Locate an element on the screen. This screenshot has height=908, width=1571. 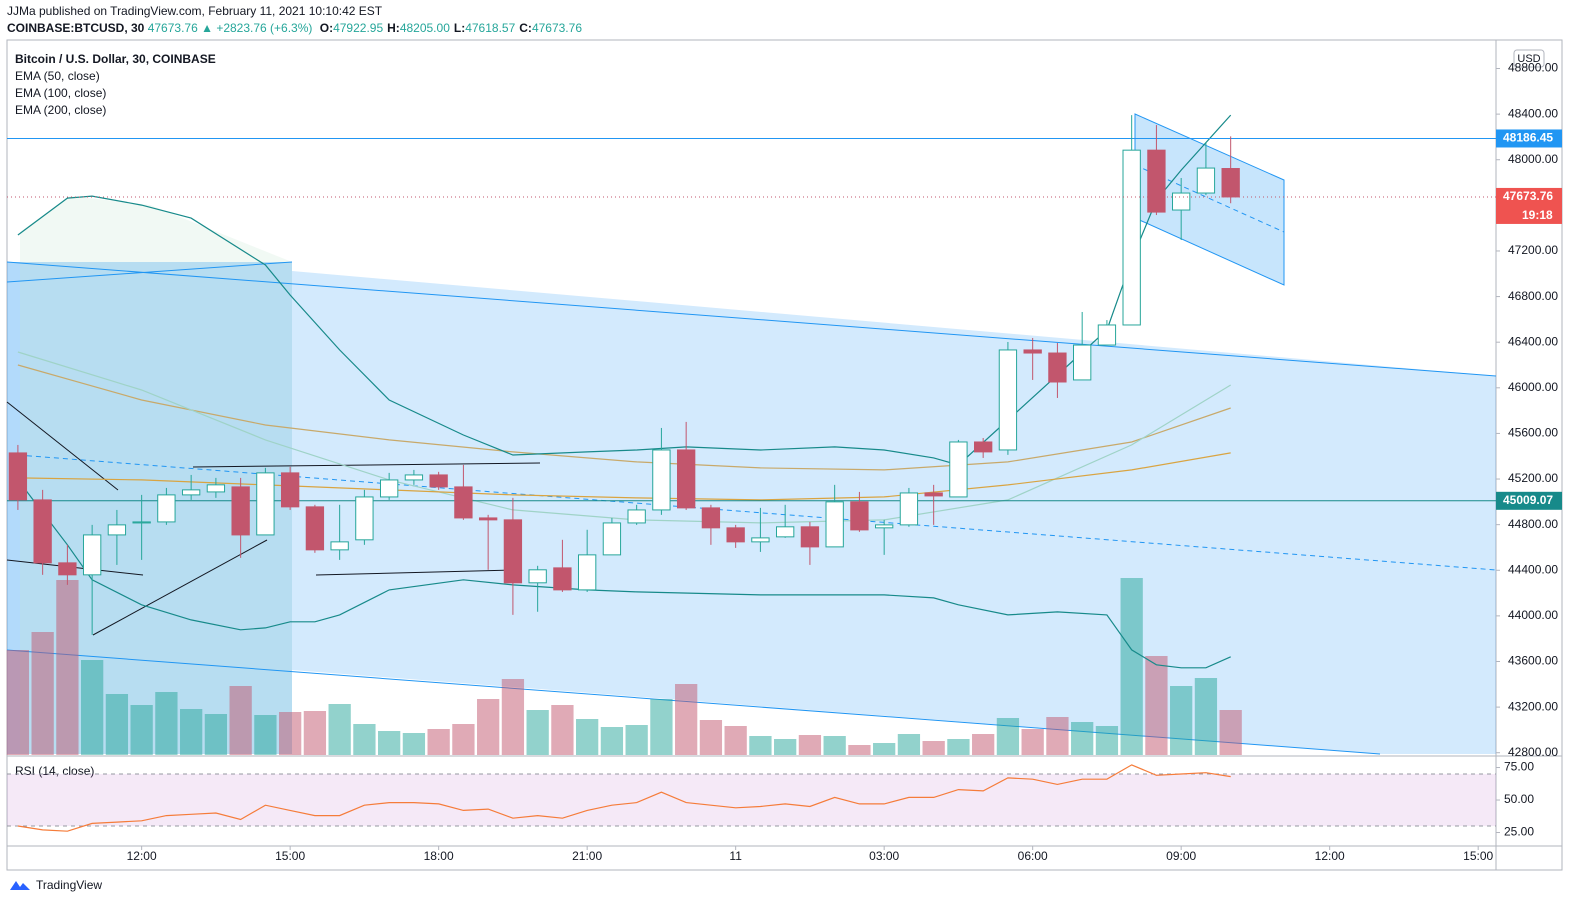
y-tick-label: 44800.00 is located at coordinates (1533, 524).